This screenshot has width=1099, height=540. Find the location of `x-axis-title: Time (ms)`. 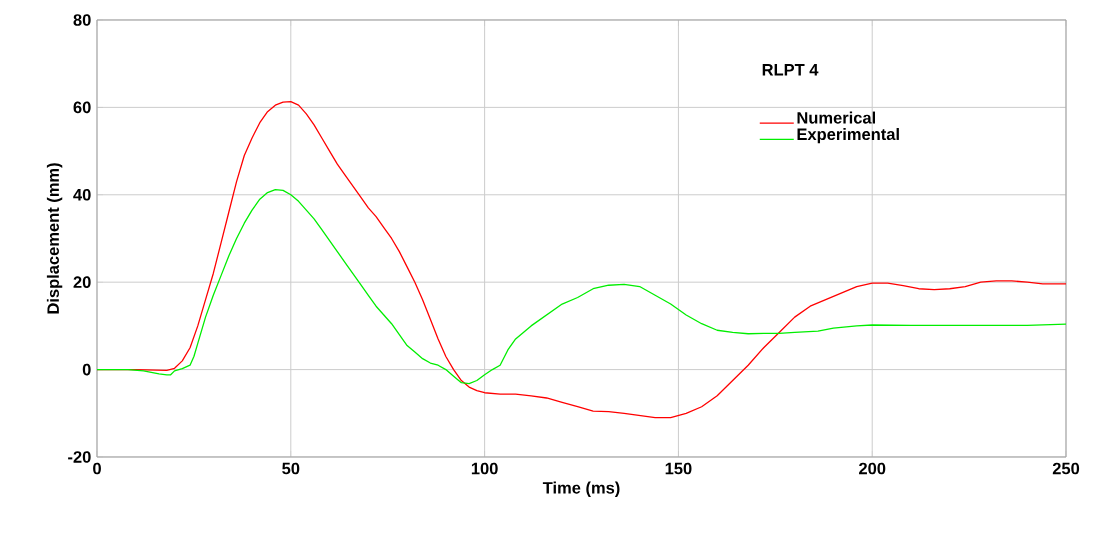

x-axis-title: Time (ms) is located at coordinates (581, 489).